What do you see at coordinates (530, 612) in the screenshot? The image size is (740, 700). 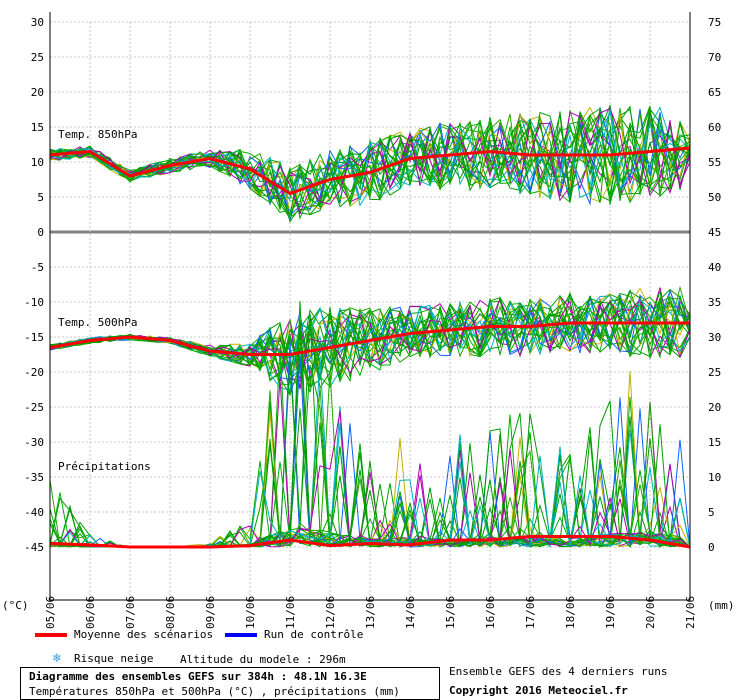 I see `x-tick-label: 17/06` at bounding box center [530, 612].